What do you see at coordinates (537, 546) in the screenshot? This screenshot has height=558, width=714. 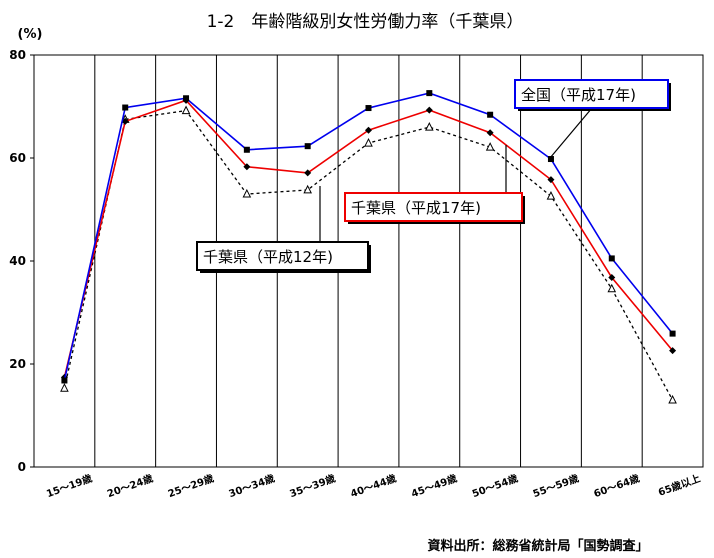 I see `source-note: 資料出所：総務省統計局「国勢調査」` at bounding box center [537, 546].